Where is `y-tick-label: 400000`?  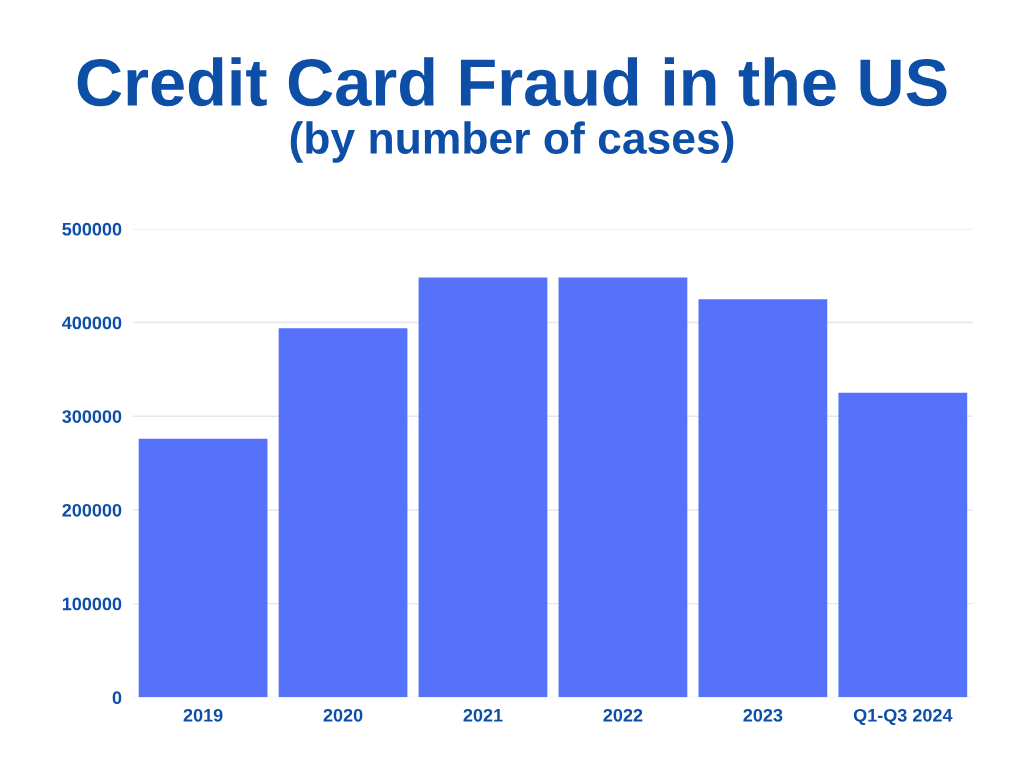
y-tick-label: 400000 is located at coordinates (92, 323).